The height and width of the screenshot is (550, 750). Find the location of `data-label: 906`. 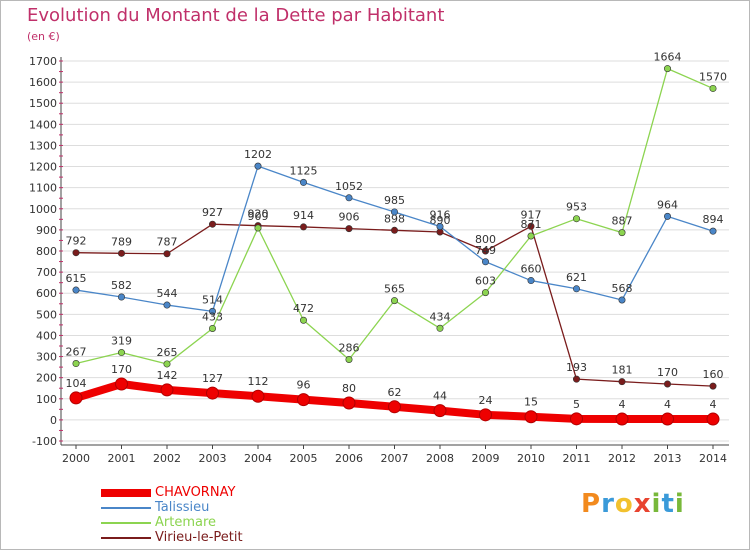

data-label: 906 is located at coordinates (349, 217).